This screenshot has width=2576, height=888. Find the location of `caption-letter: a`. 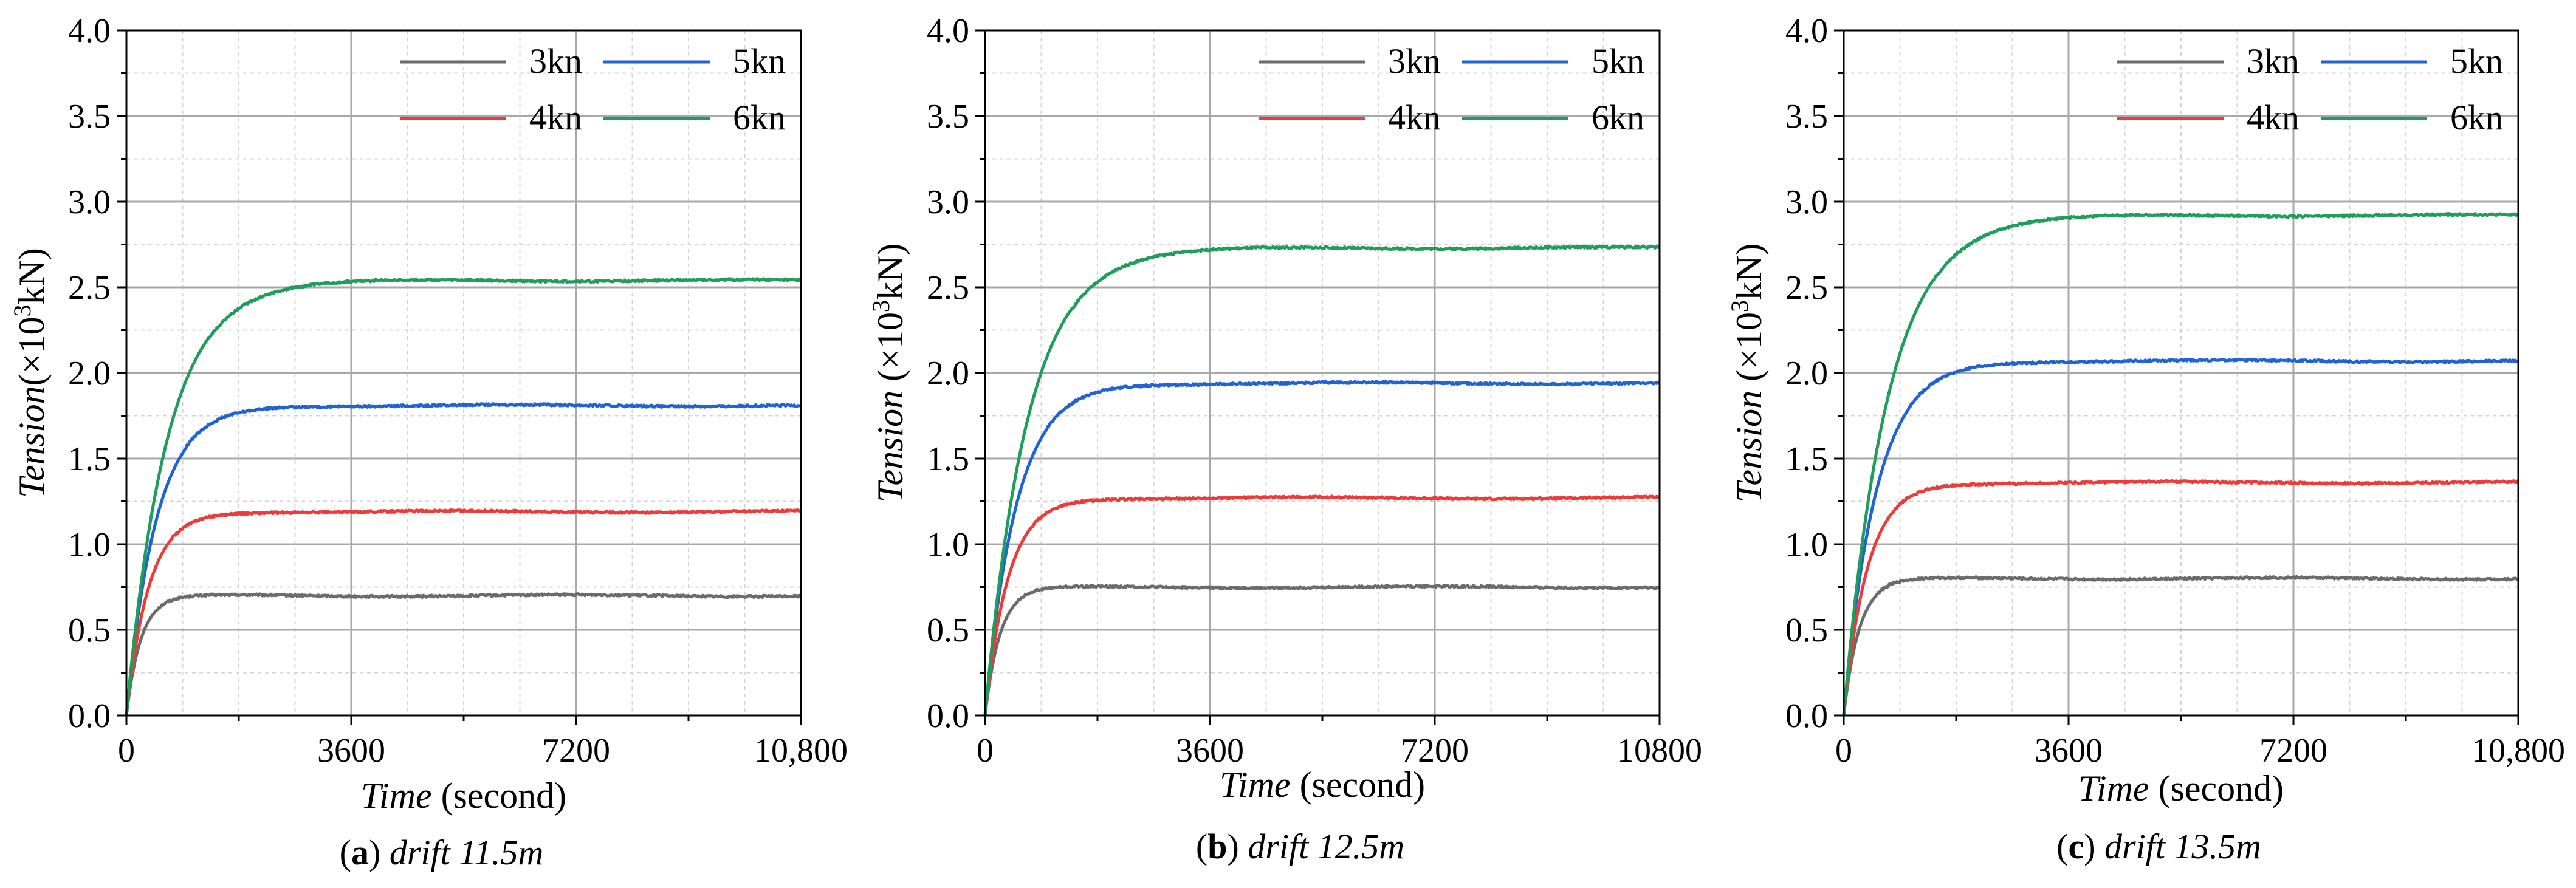

caption-letter: a is located at coordinates (360, 852).